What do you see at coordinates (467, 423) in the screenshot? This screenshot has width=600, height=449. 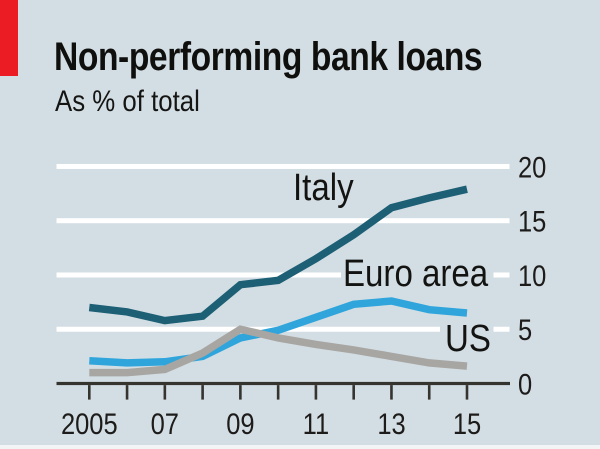 I see `x-tick-label-2015: 15` at bounding box center [467, 423].